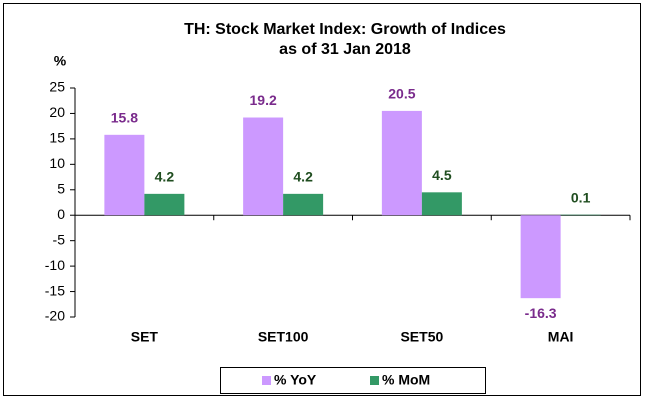  What do you see at coordinates (353, 380) in the screenshot?
I see `legend-box` at bounding box center [353, 380].